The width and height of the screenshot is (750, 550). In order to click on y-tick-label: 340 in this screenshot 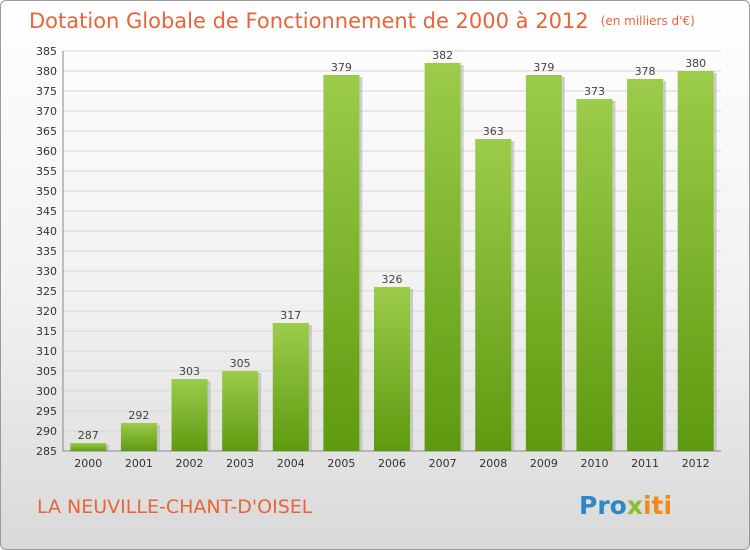, I will do `click(46, 231)`.